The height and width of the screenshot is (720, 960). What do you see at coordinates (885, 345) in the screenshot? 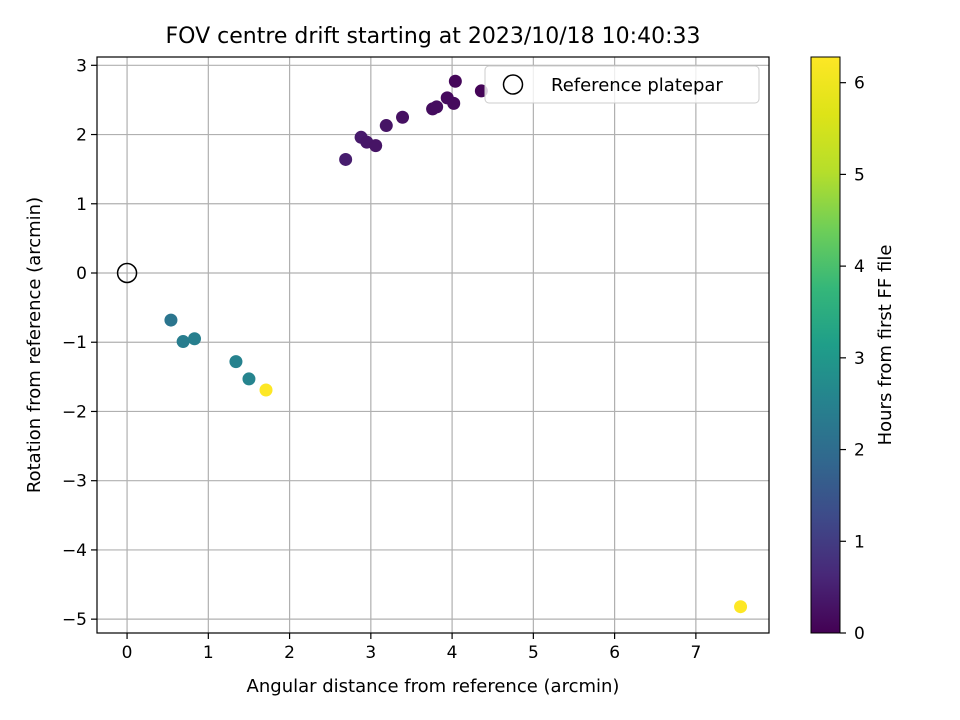
I see `colorbar-label: Hours from first FF file` at bounding box center [885, 345].